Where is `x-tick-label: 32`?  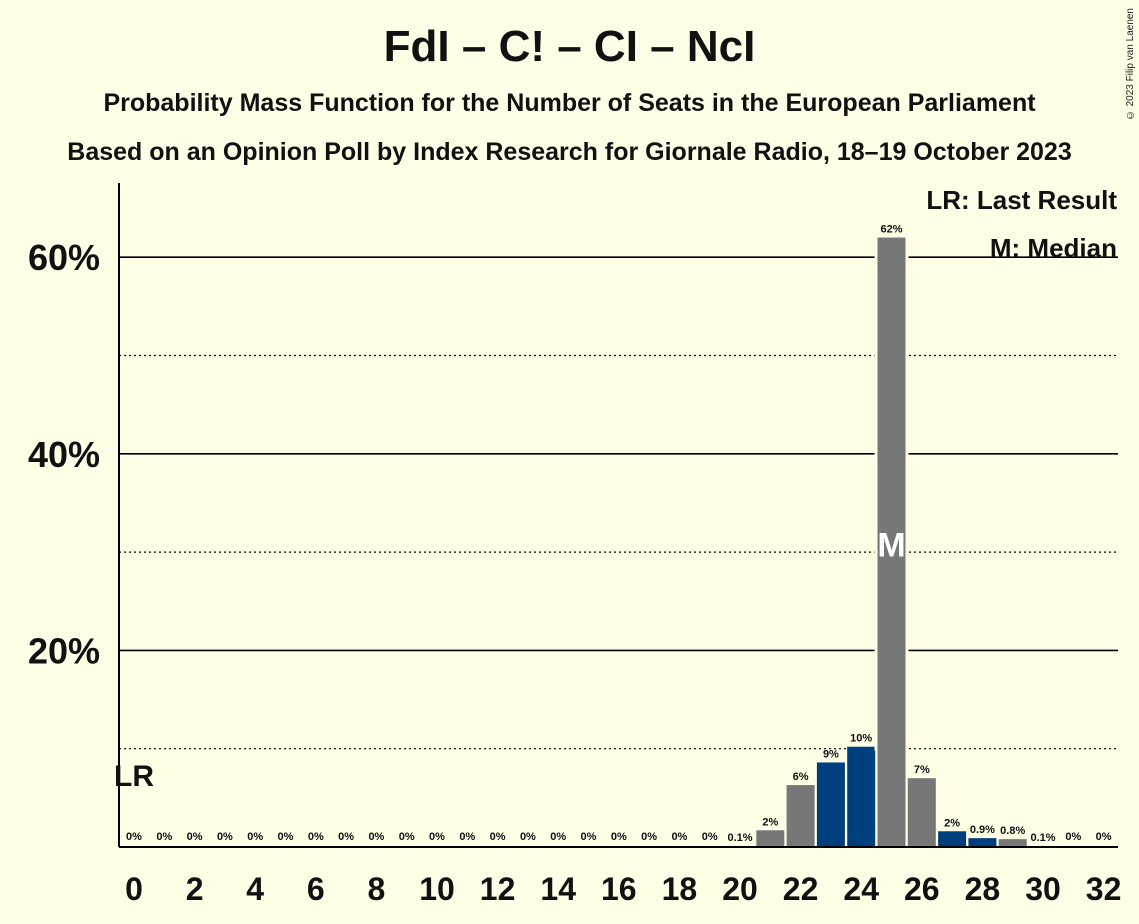
x-tick-label: 32 is located at coordinates (1104, 889).